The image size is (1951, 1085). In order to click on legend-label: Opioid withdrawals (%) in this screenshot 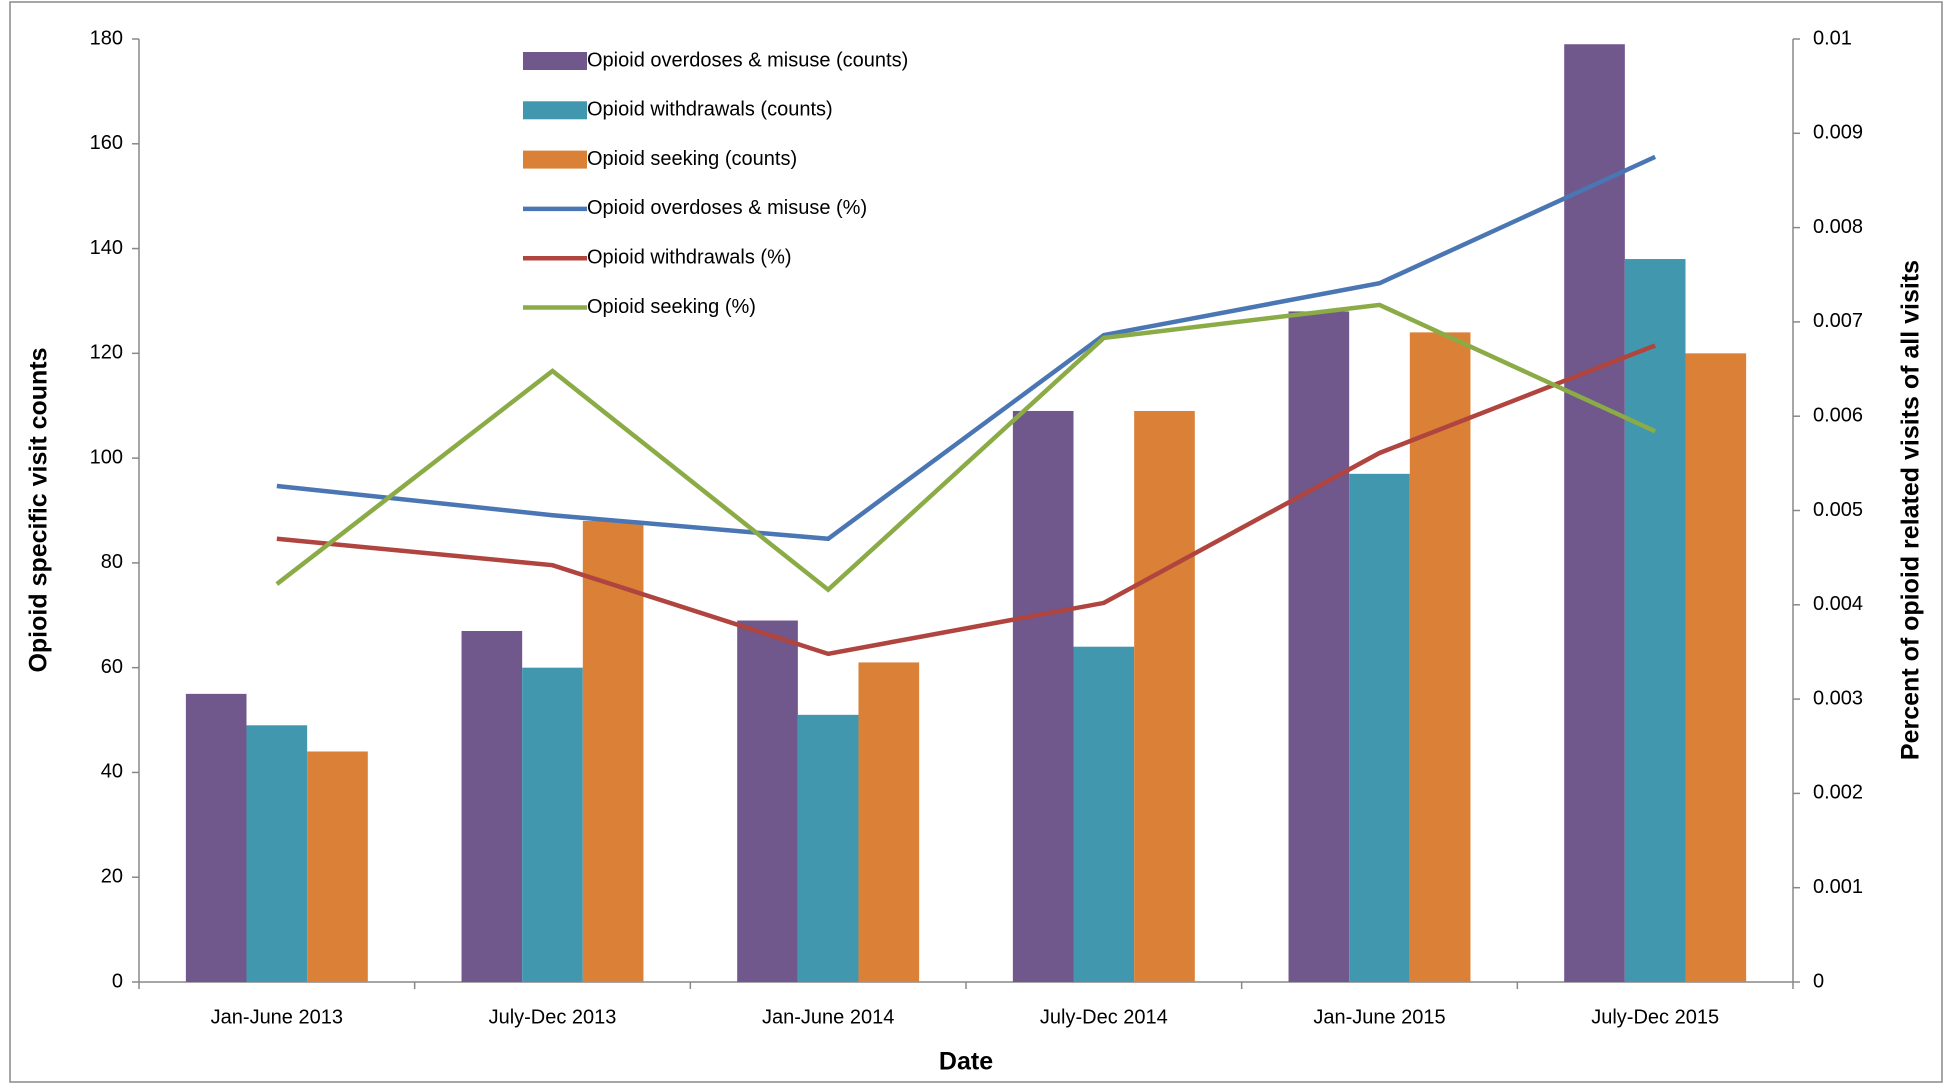, I will do `click(689, 257)`.